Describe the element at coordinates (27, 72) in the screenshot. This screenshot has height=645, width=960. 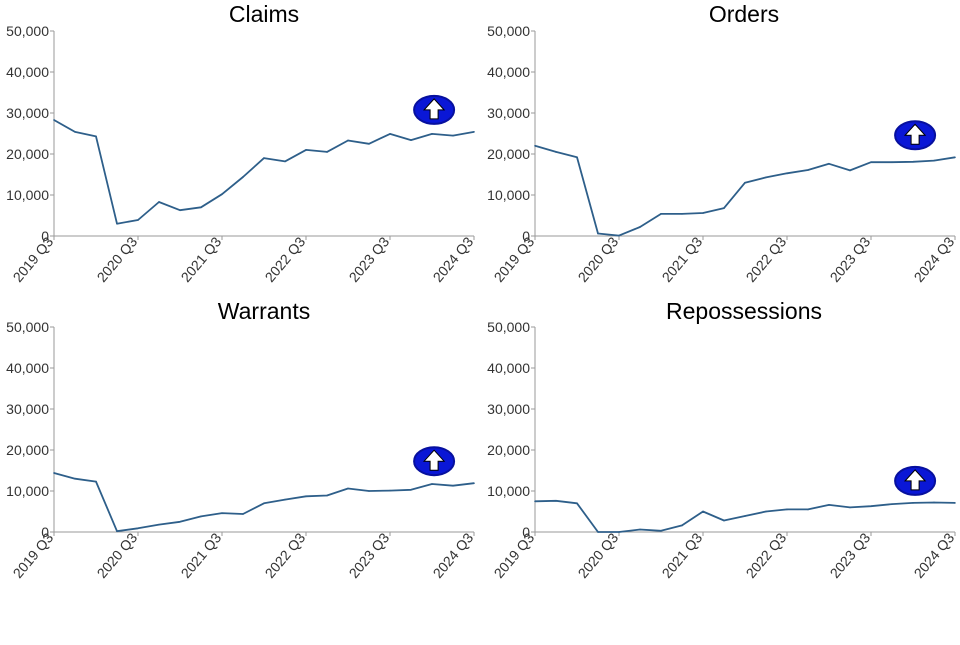
I see `y-tick-label: 40,000` at that location.